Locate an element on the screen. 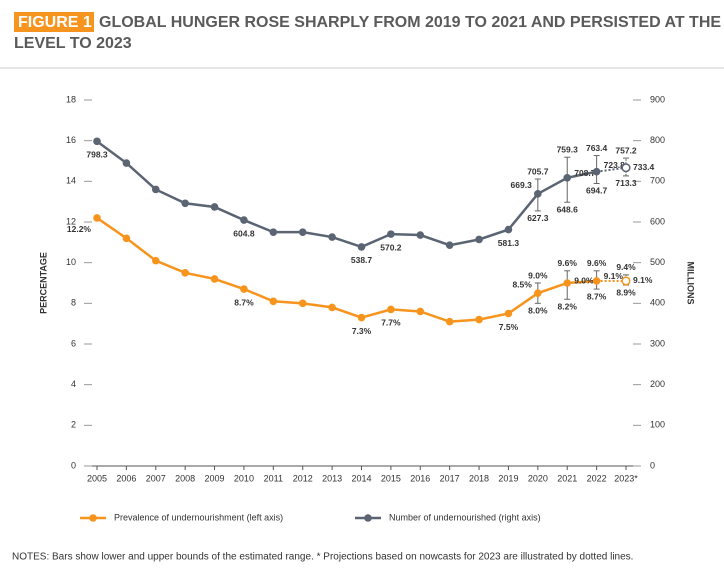 This screenshot has width=724, height=575. y2-axis-label: MILLIONS is located at coordinates (691, 283).